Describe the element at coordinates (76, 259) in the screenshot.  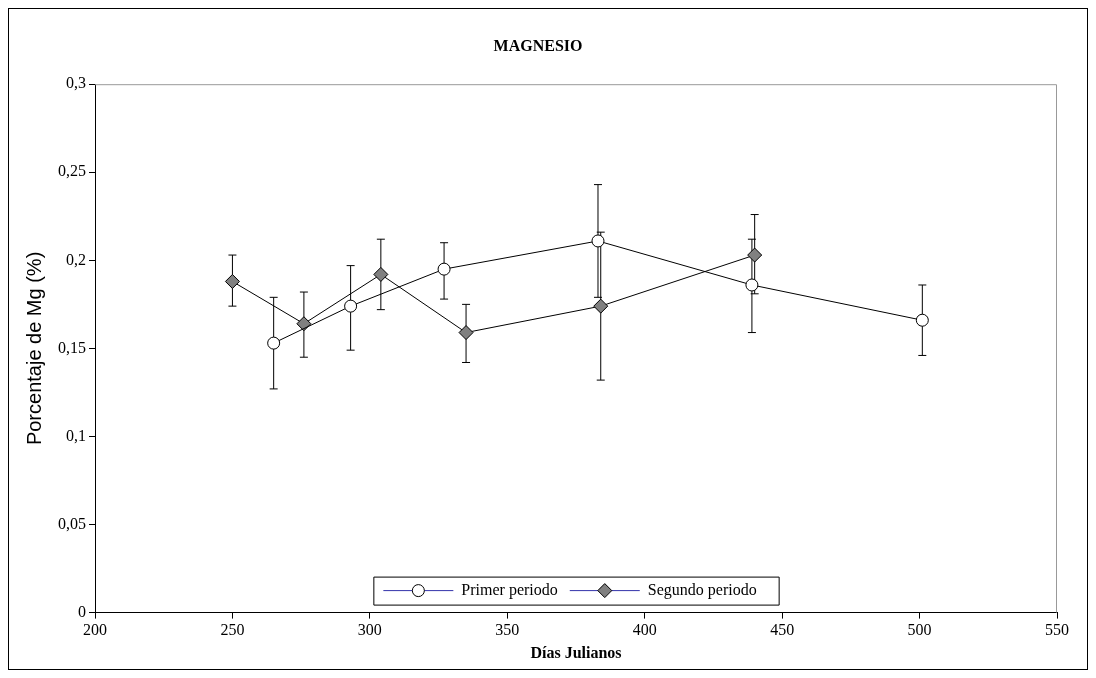
I see `y-tick-label: 0,2` at that location.